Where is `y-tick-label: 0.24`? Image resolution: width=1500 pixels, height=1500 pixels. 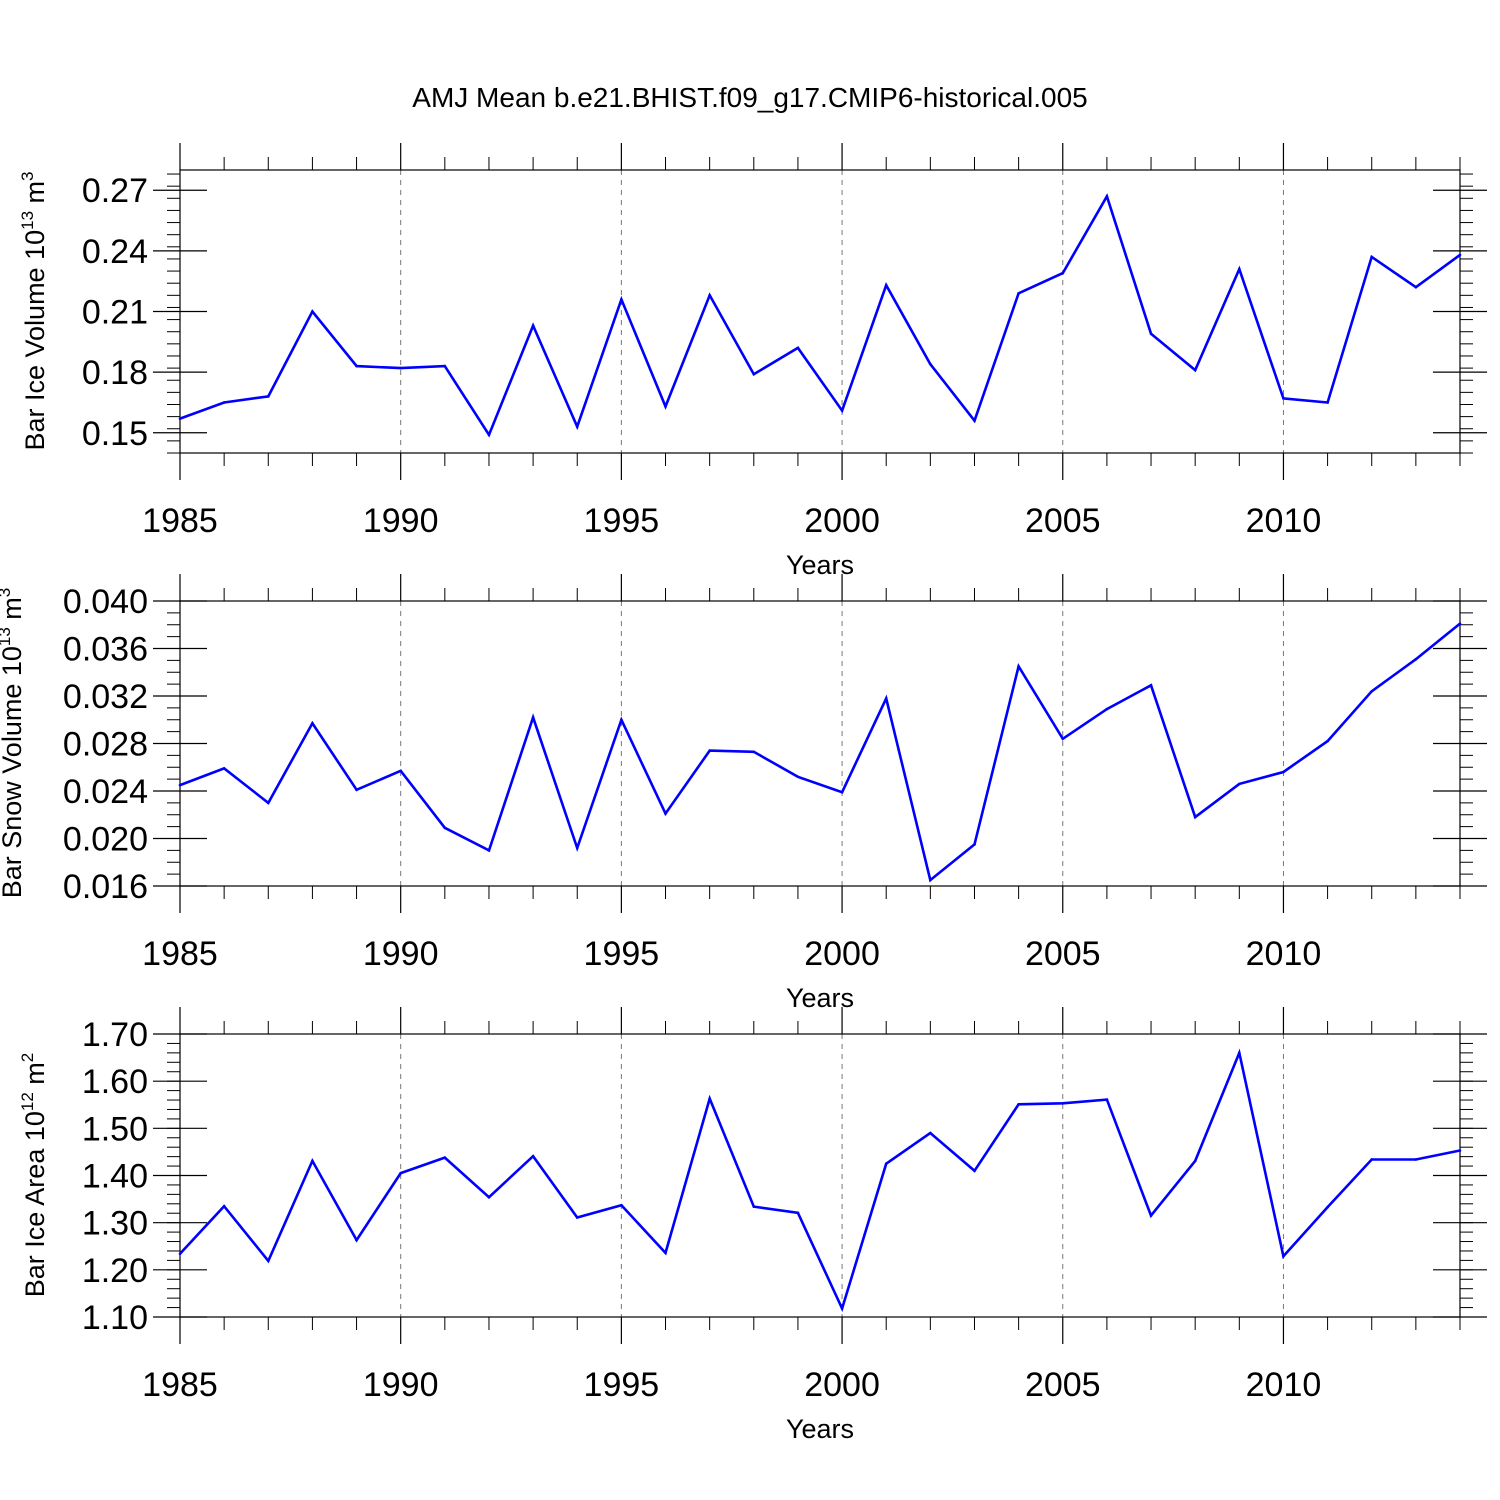
y-tick-label: 0.24 is located at coordinates (115, 252).